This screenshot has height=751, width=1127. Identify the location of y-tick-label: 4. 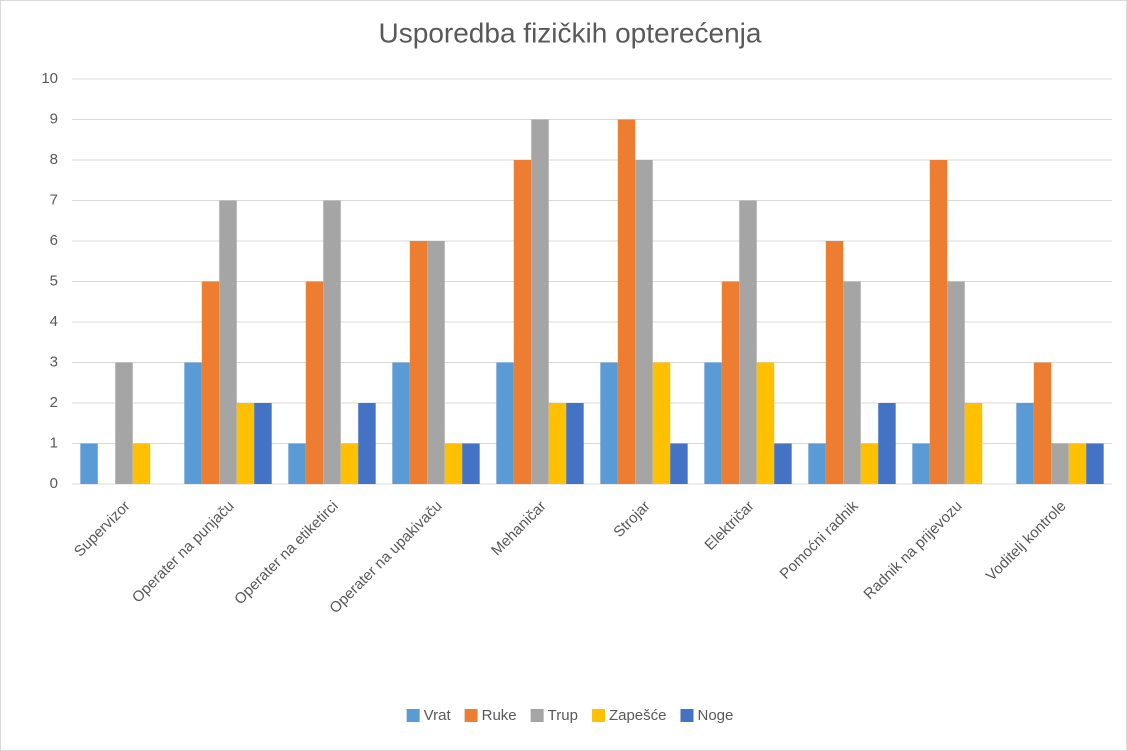
(54, 321).